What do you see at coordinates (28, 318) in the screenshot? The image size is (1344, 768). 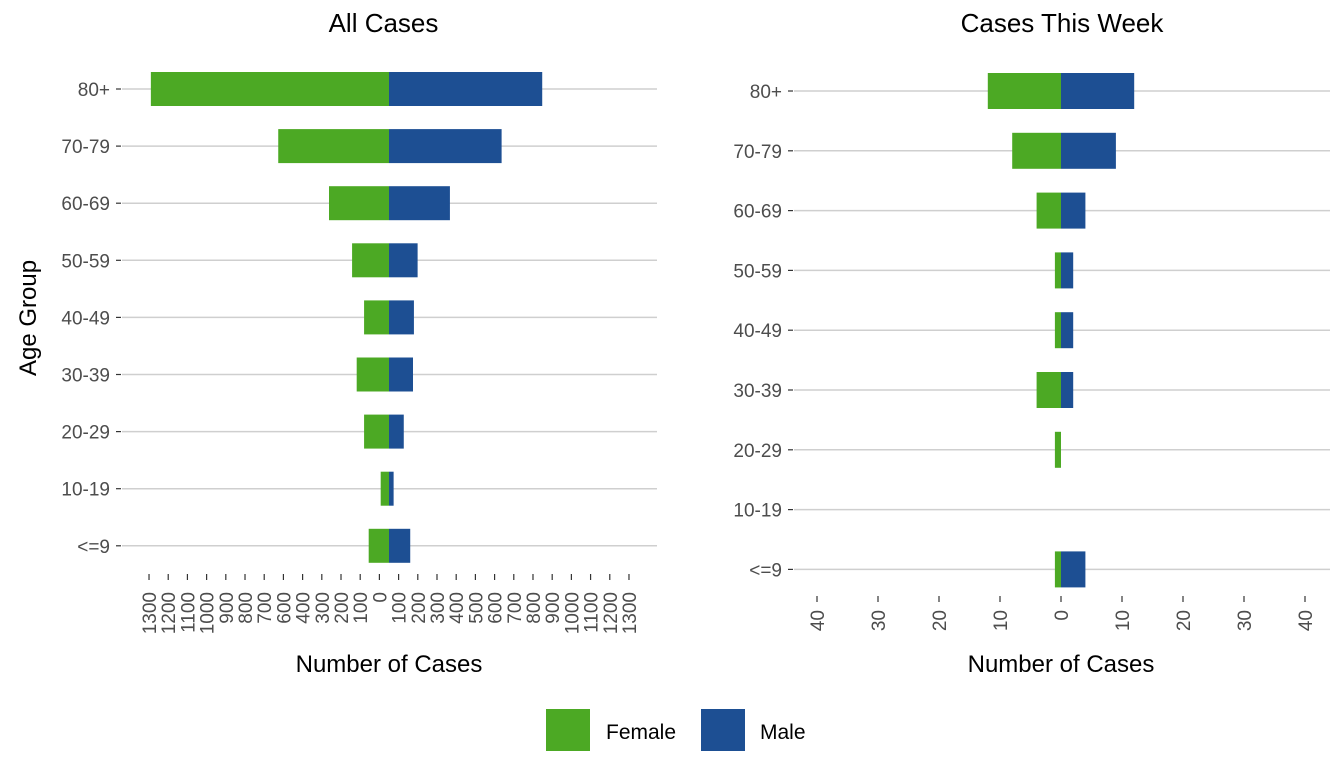 I see `y-axis-title: Age Group` at bounding box center [28, 318].